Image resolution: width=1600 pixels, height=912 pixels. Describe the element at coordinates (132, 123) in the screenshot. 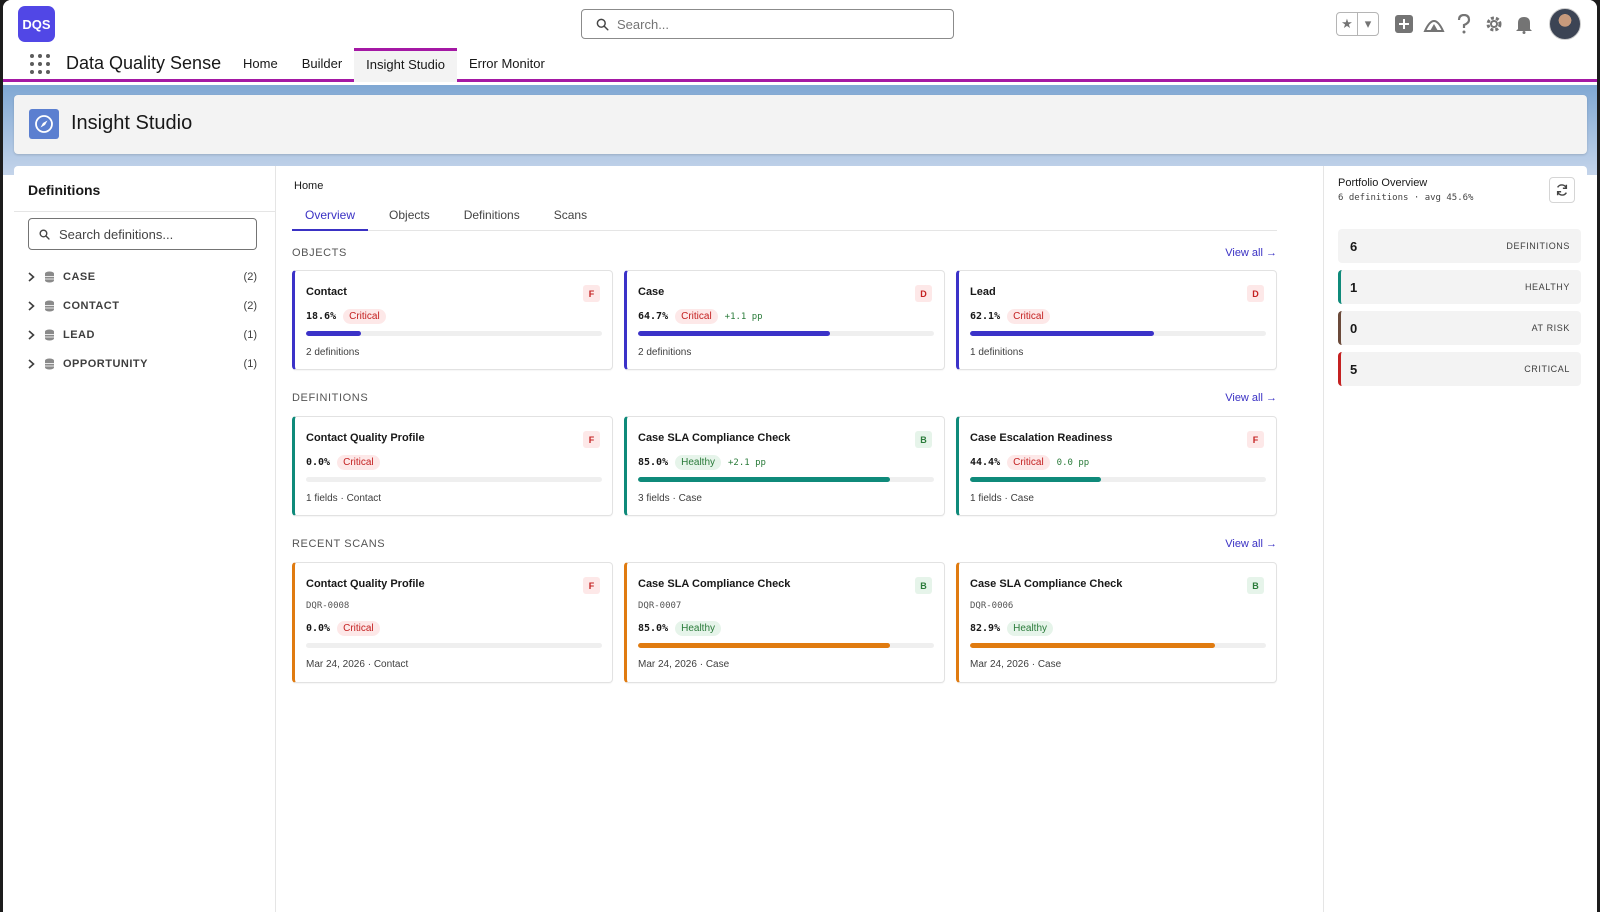

I see `page-title: Insight Studio` at that location.